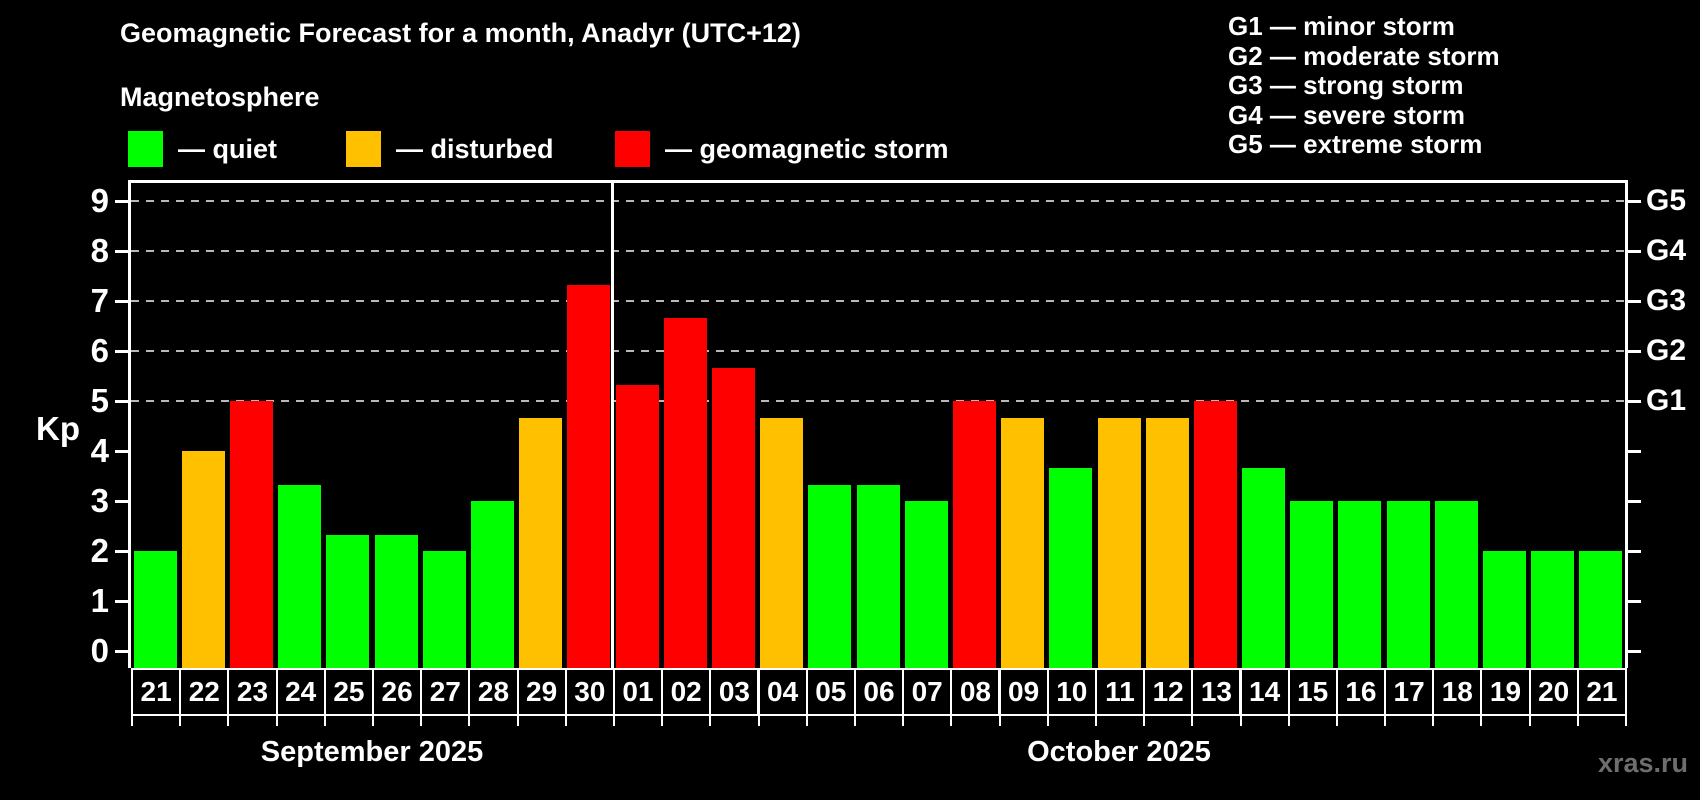 The width and height of the screenshot is (1700, 800). Describe the element at coordinates (1666, 300) in the screenshot. I see `right-axis-label-g3: G3` at that location.